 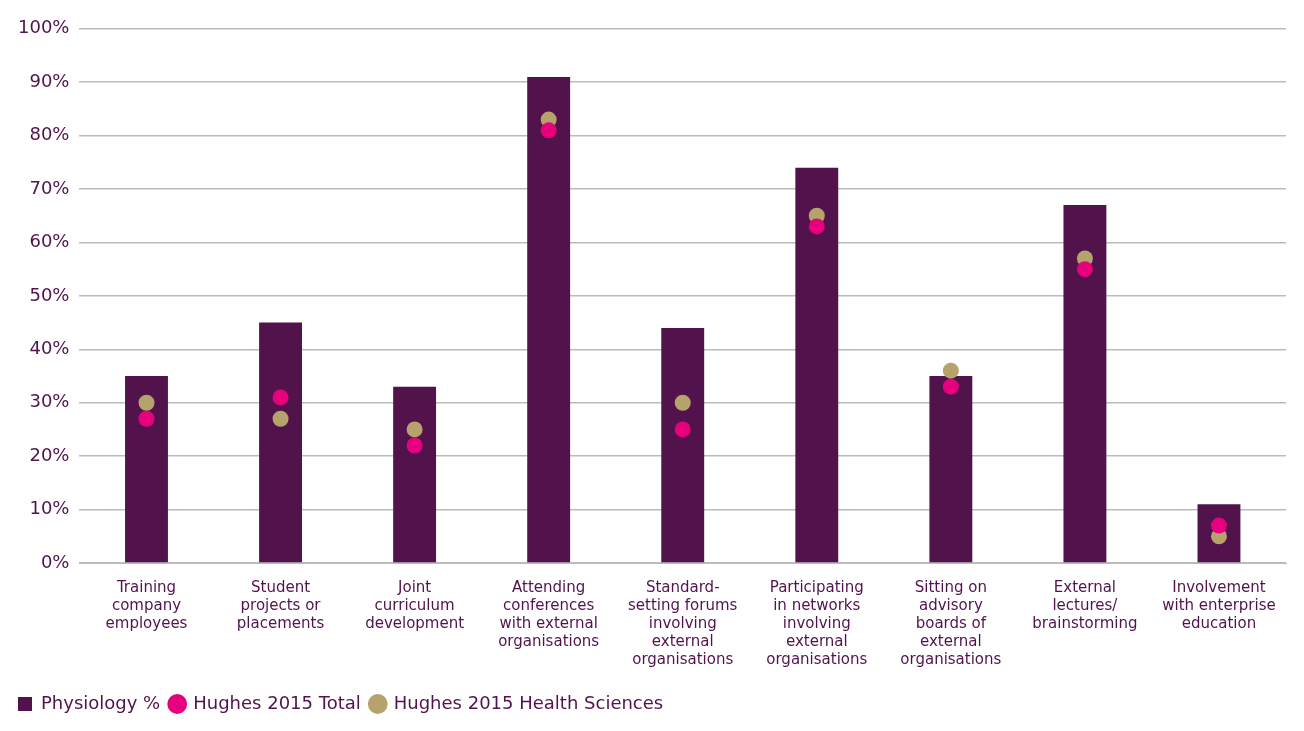 I want to click on y-tick-label: 10%, so click(x=49, y=508).